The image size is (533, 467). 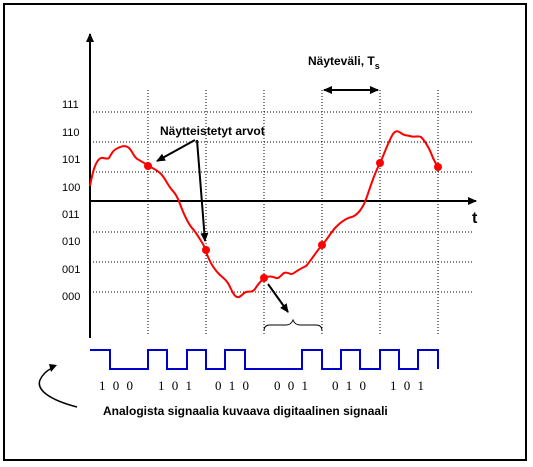 I want to click on level-label-110: 110, so click(x=71, y=133).